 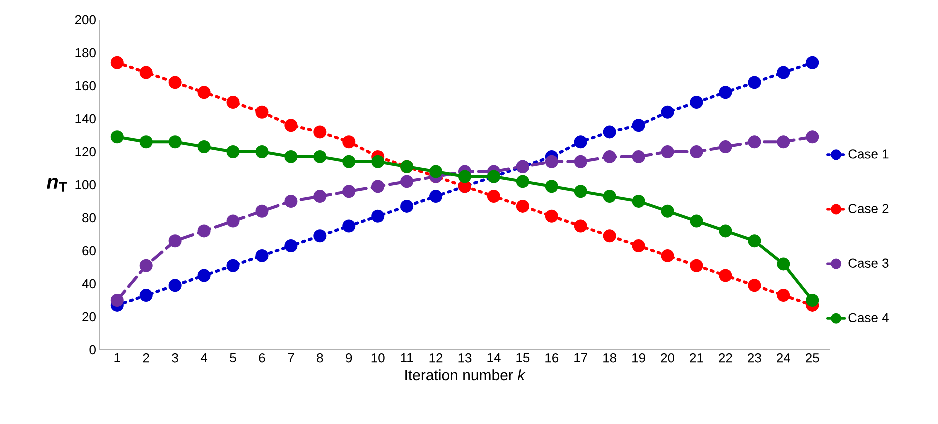 I want to click on legend-label: Case 2, so click(x=868, y=209).